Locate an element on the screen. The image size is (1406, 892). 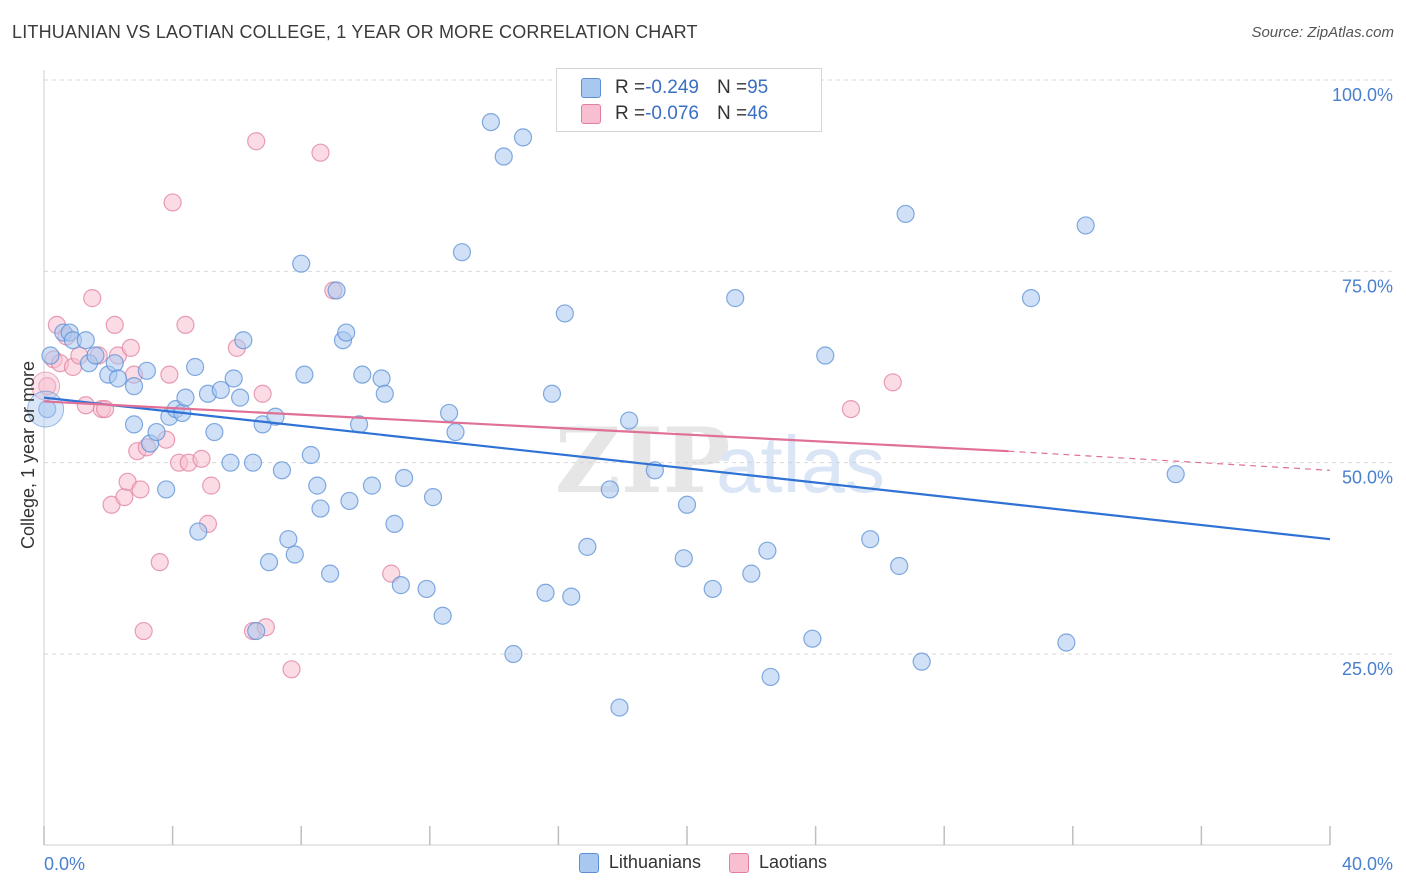
legend-r-value: -0.249 is located at coordinates (672, 87).